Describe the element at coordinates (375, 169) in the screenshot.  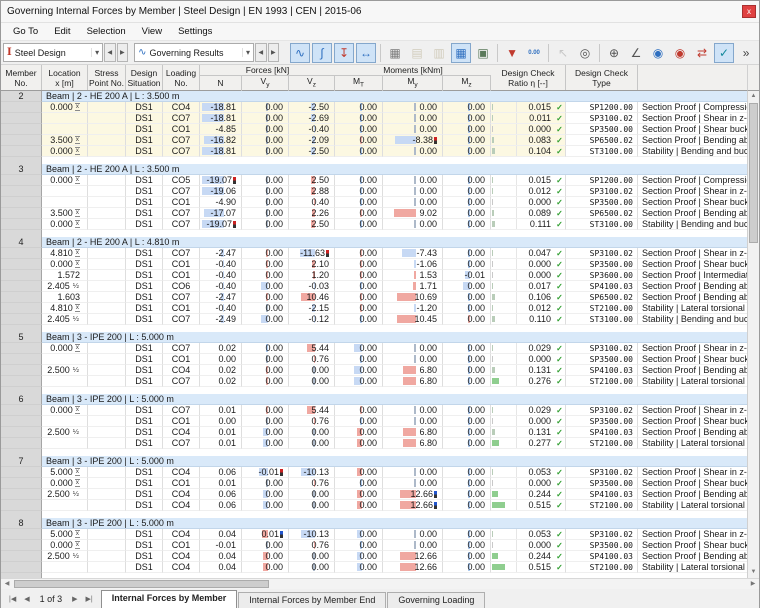
I see `member-group-row: 3 Beam | 2 - HE 200 A | L : 3.500 m` at that location.